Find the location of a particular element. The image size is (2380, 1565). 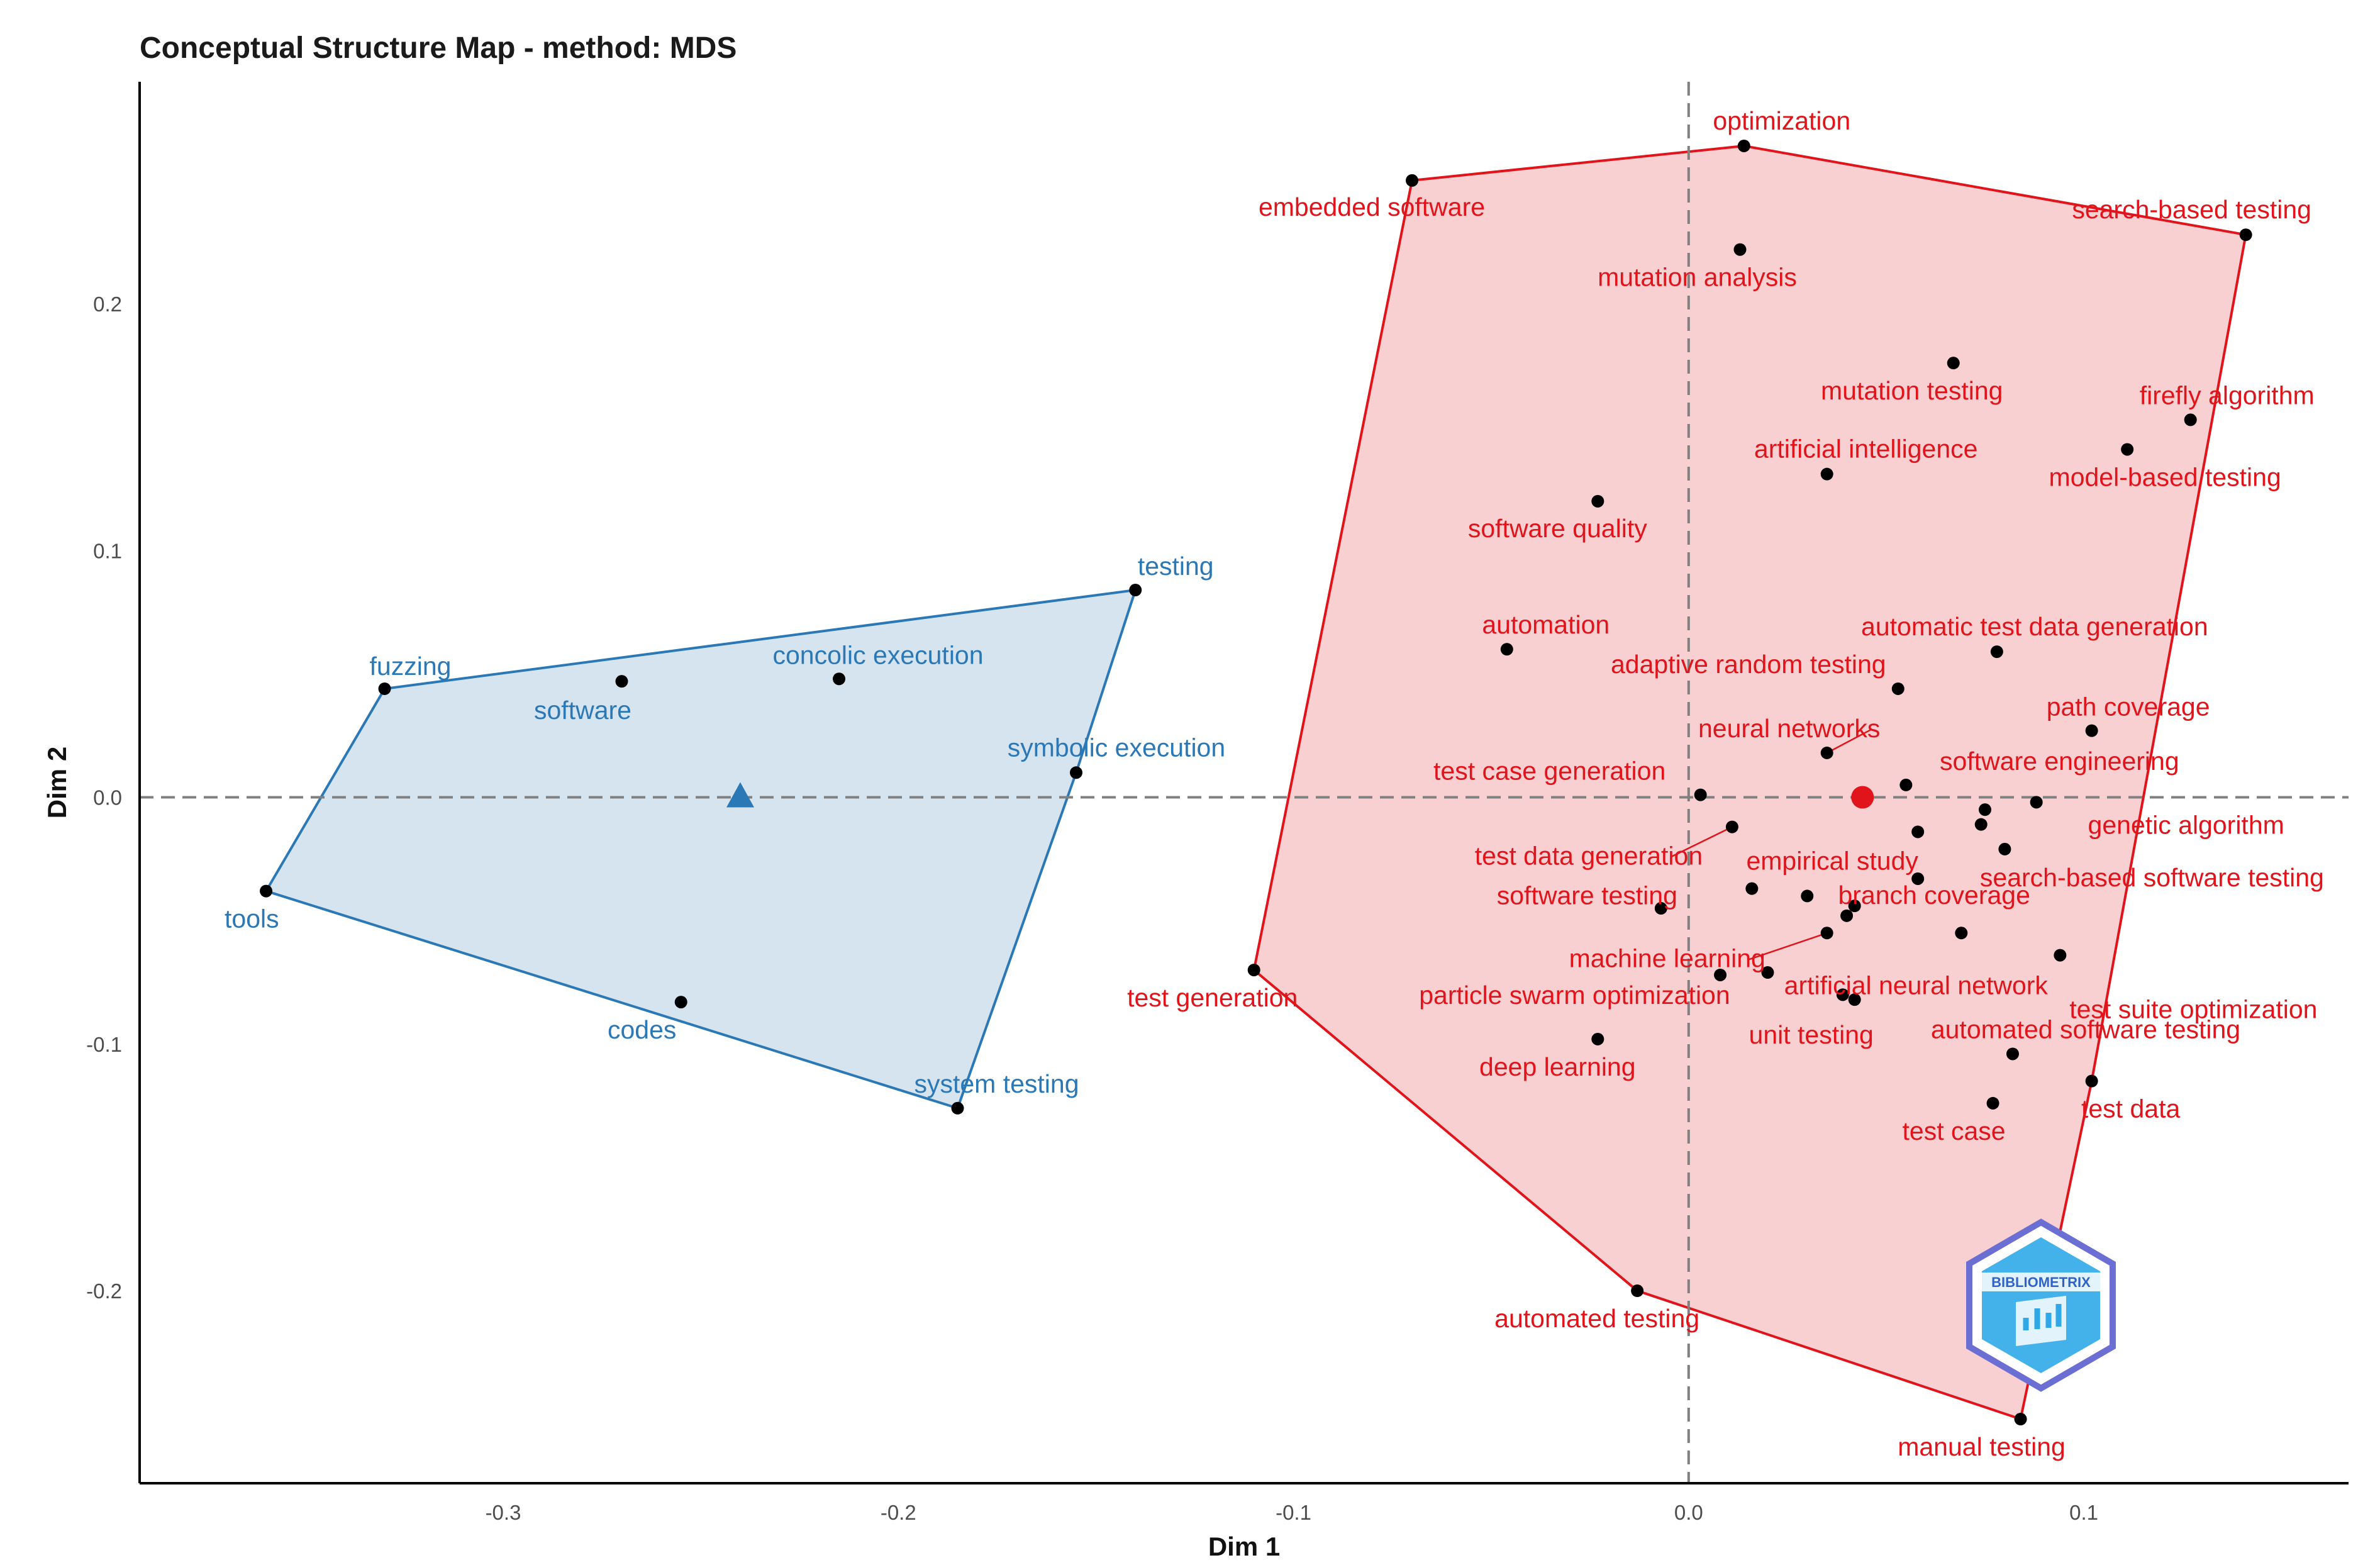

label-test-generation: test generation is located at coordinates (1212, 997).